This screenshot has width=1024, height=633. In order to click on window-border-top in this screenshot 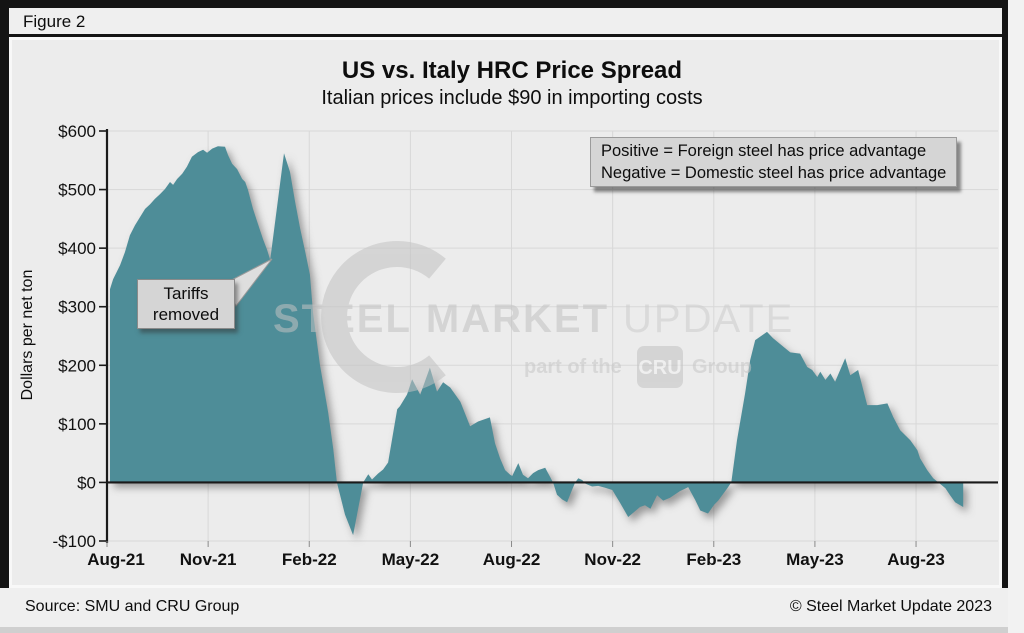, I will do `click(512, 4)`.